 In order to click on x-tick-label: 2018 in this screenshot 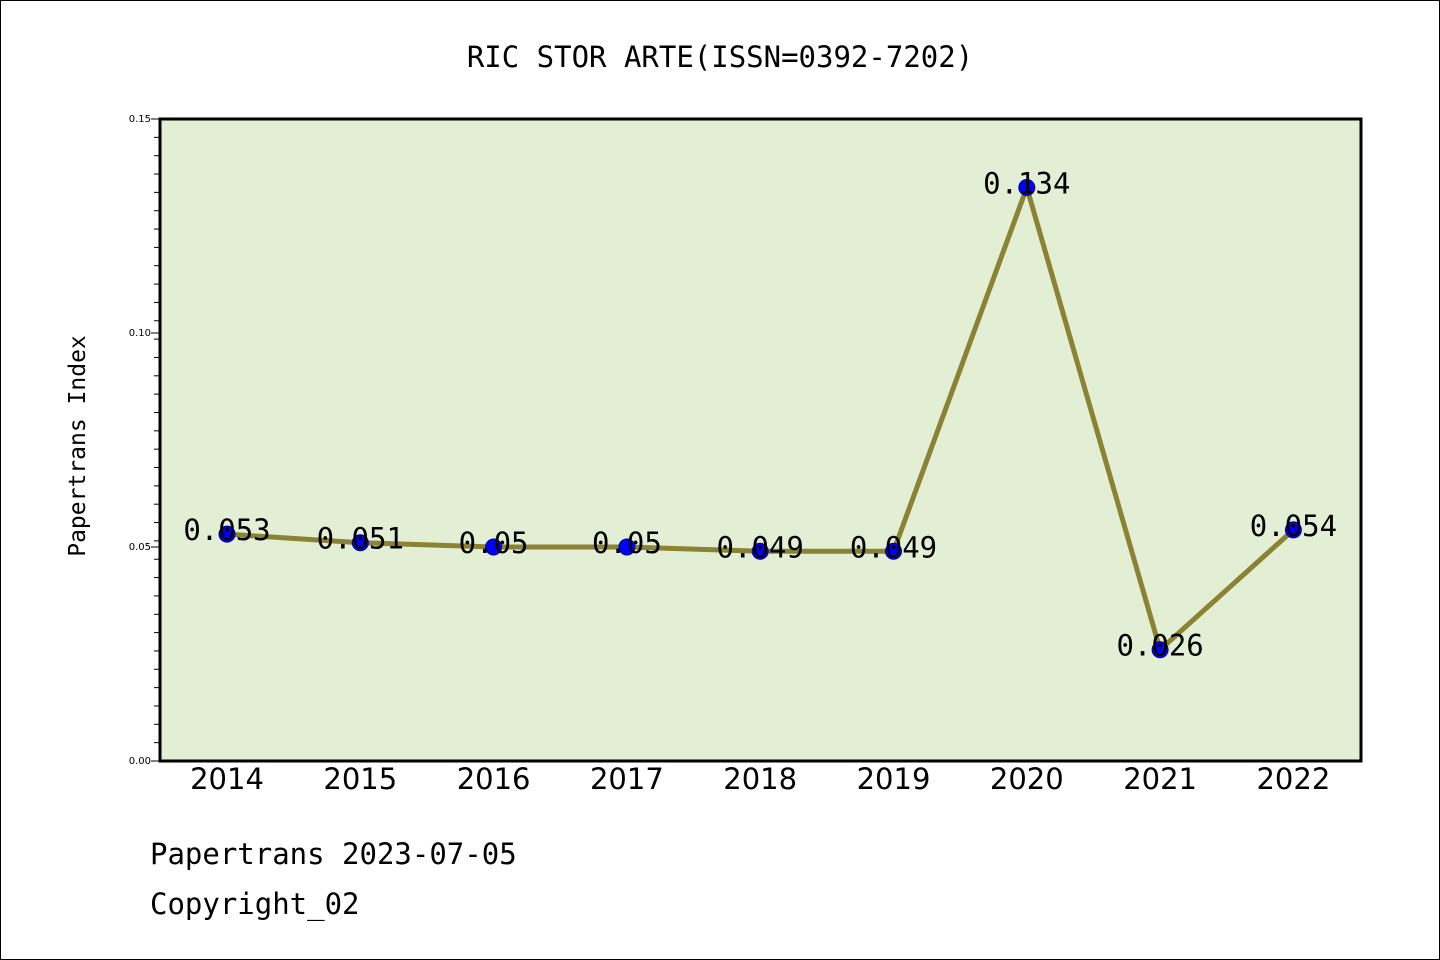, I will do `click(760, 779)`.